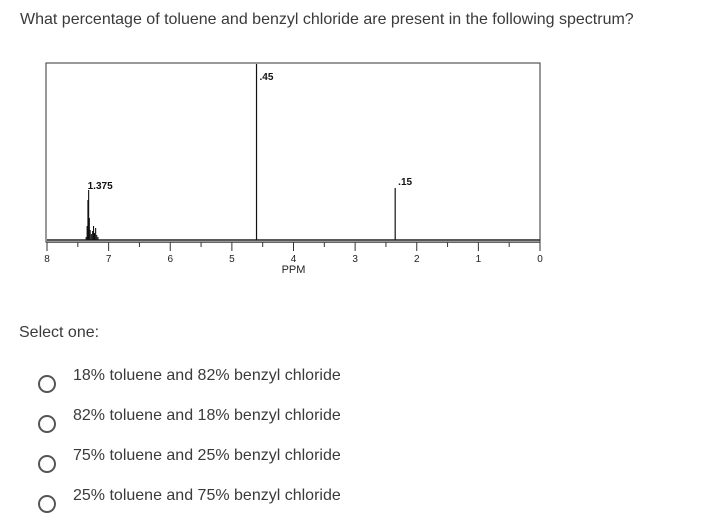  Describe the element at coordinates (232, 259) in the screenshot. I see `x-tick-label: 5` at that location.